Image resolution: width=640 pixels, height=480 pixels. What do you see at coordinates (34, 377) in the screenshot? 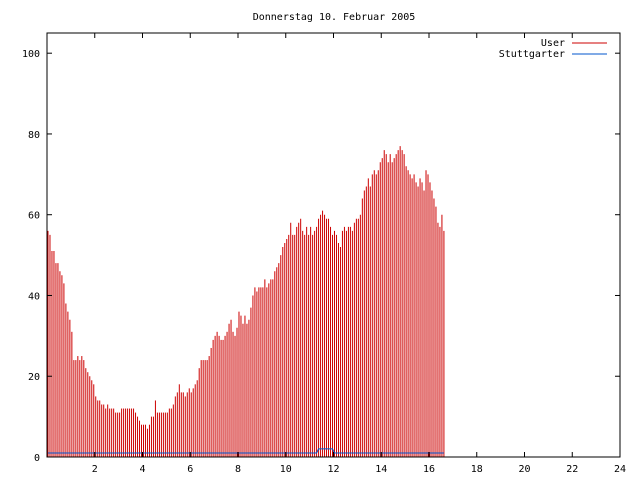
I see `y-tick-label: 20` at bounding box center [34, 377].